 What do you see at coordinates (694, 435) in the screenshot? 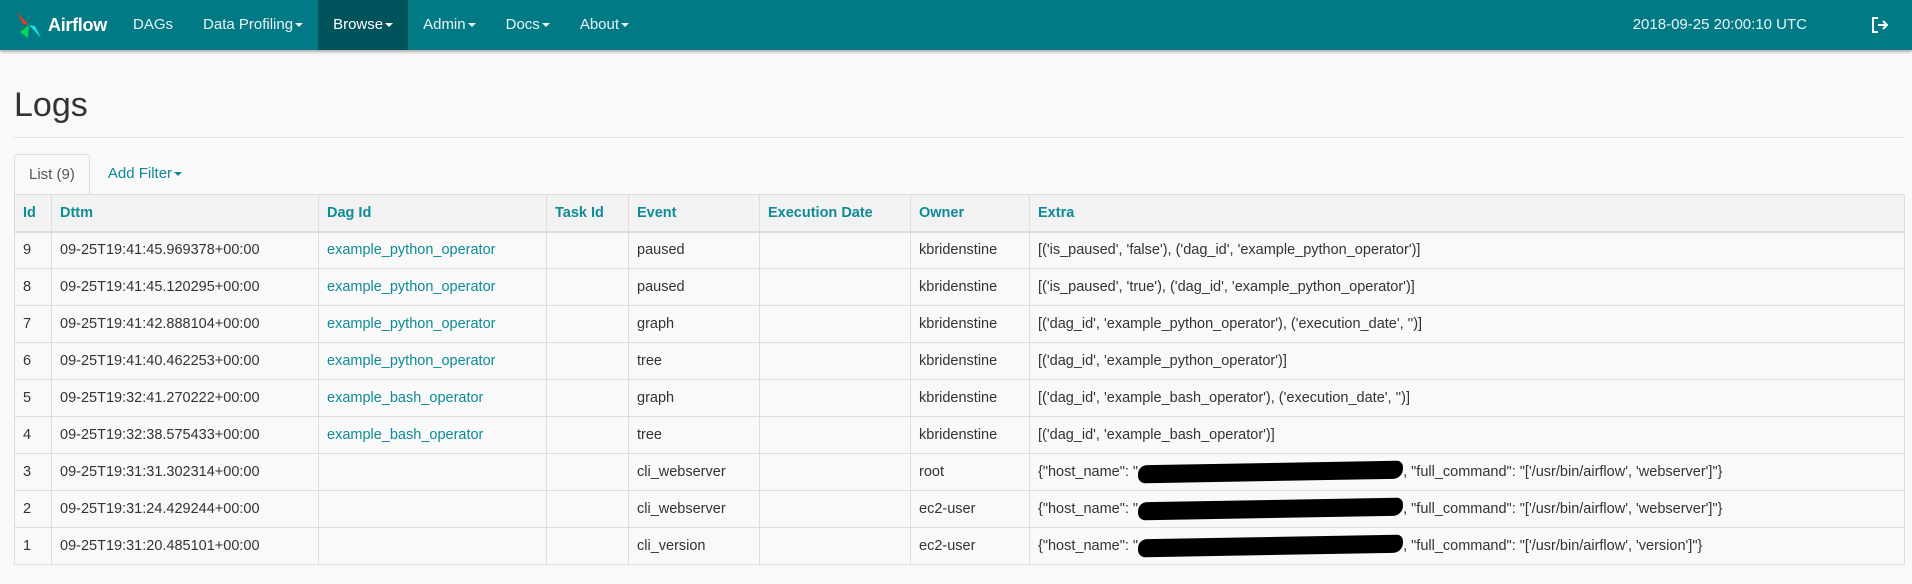
I see `cell-event: tree` at bounding box center [694, 435].